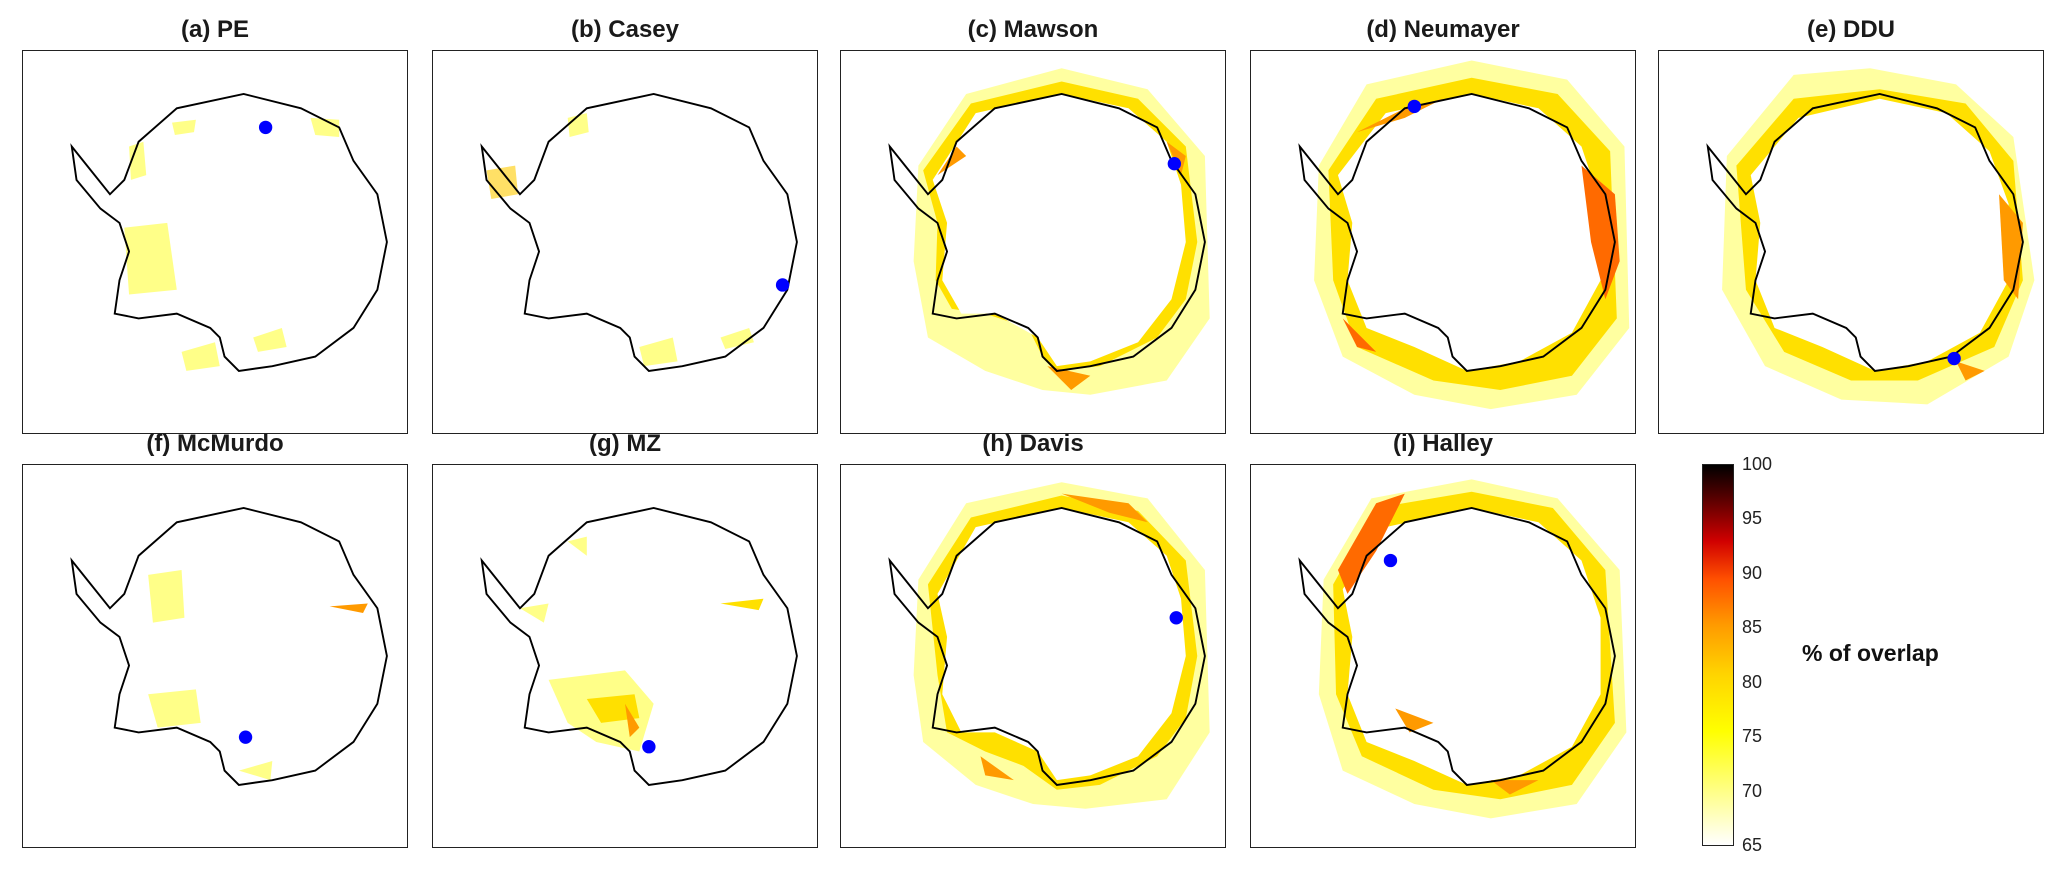  Describe the element at coordinates (1443, 29) in the screenshot. I see `panel-title: (d) Neumayer` at that location.